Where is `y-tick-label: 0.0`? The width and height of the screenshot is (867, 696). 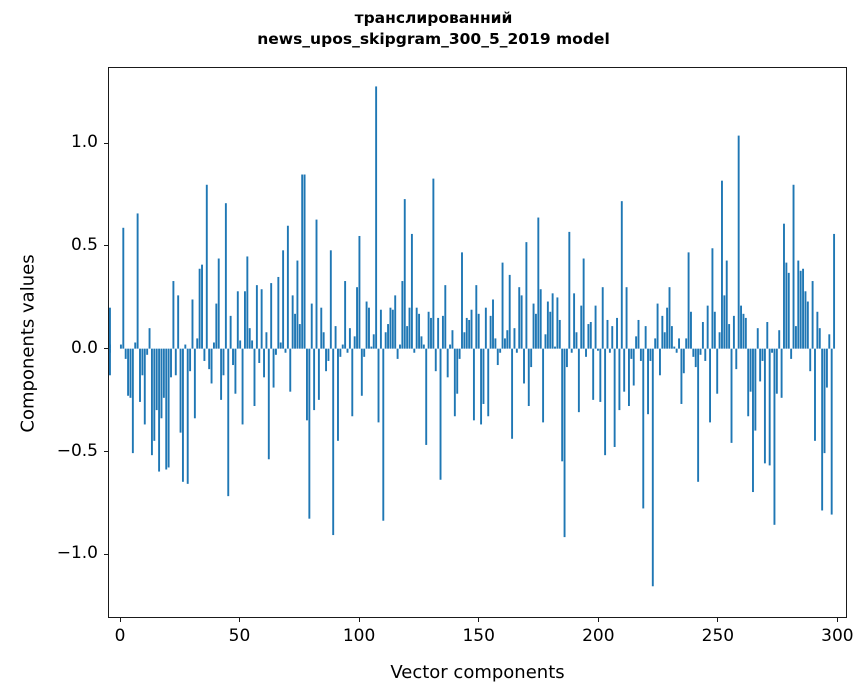 y-tick-label: 0.0 is located at coordinates (84, 347).